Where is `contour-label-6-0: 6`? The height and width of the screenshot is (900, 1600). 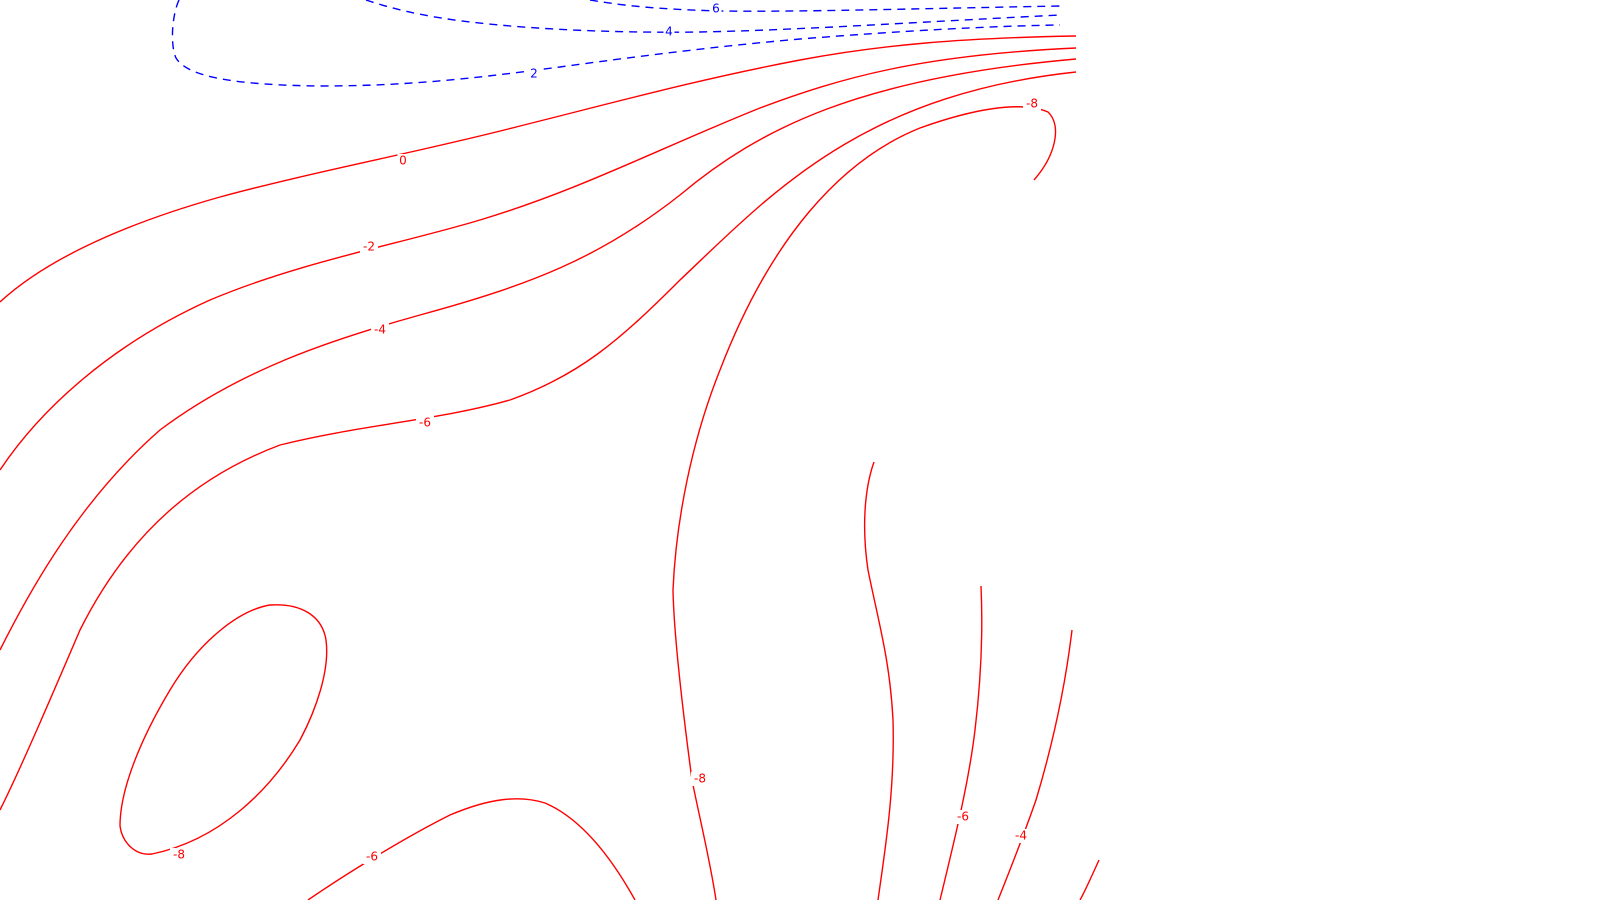
contour-label-6-0: 6 is located at coordinates (716, 9).